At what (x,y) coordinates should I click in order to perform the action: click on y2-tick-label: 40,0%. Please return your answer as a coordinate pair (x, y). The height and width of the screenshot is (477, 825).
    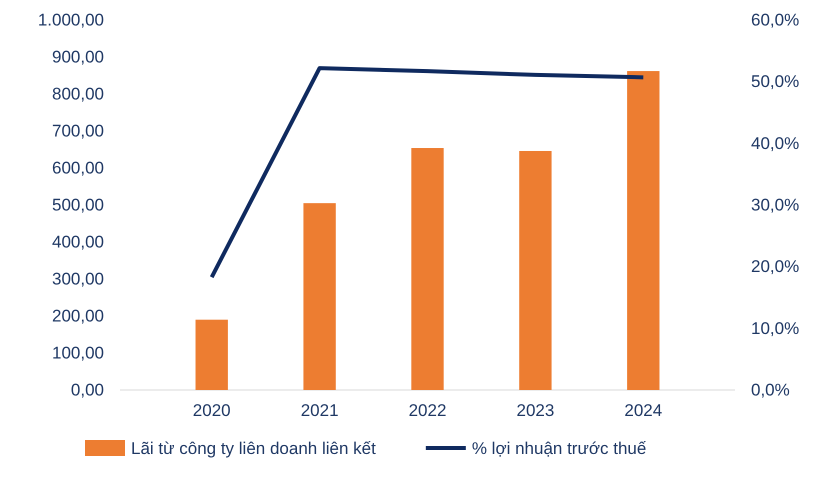
    Looking at the image, I should click on (775, 143).